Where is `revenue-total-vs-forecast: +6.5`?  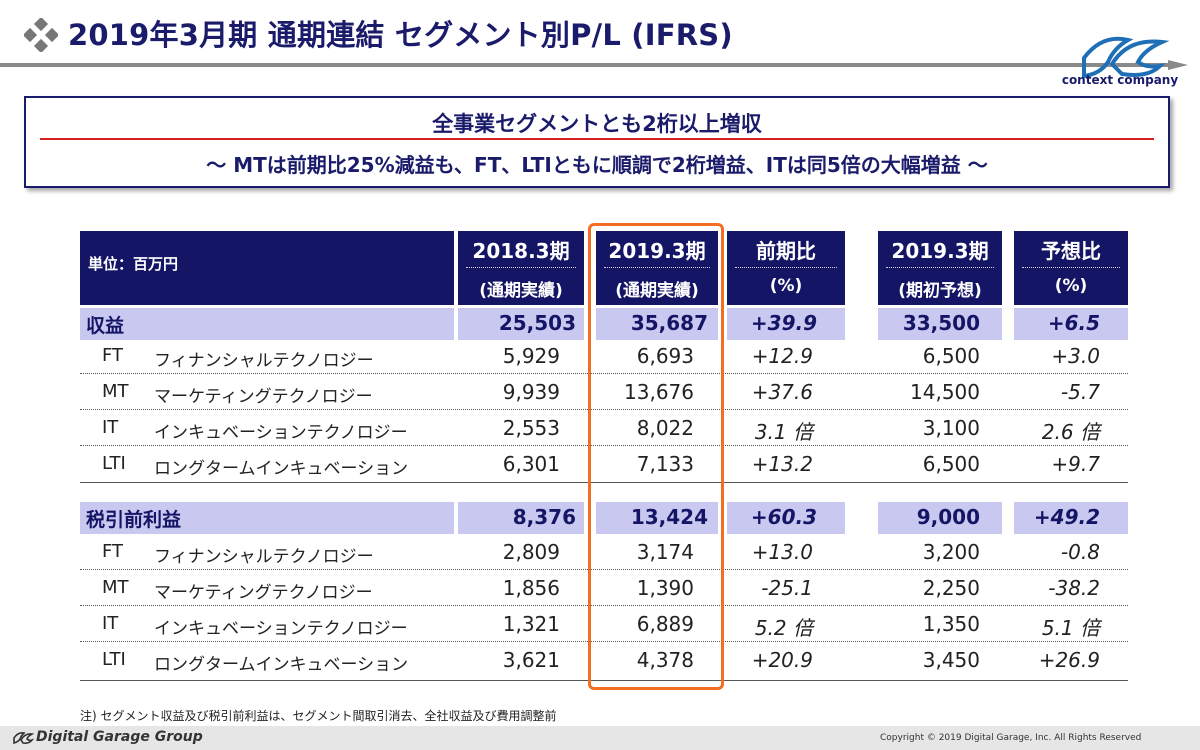
revenue-total-vs-forecast: +6.5 is located at coordinates (1073, 323).